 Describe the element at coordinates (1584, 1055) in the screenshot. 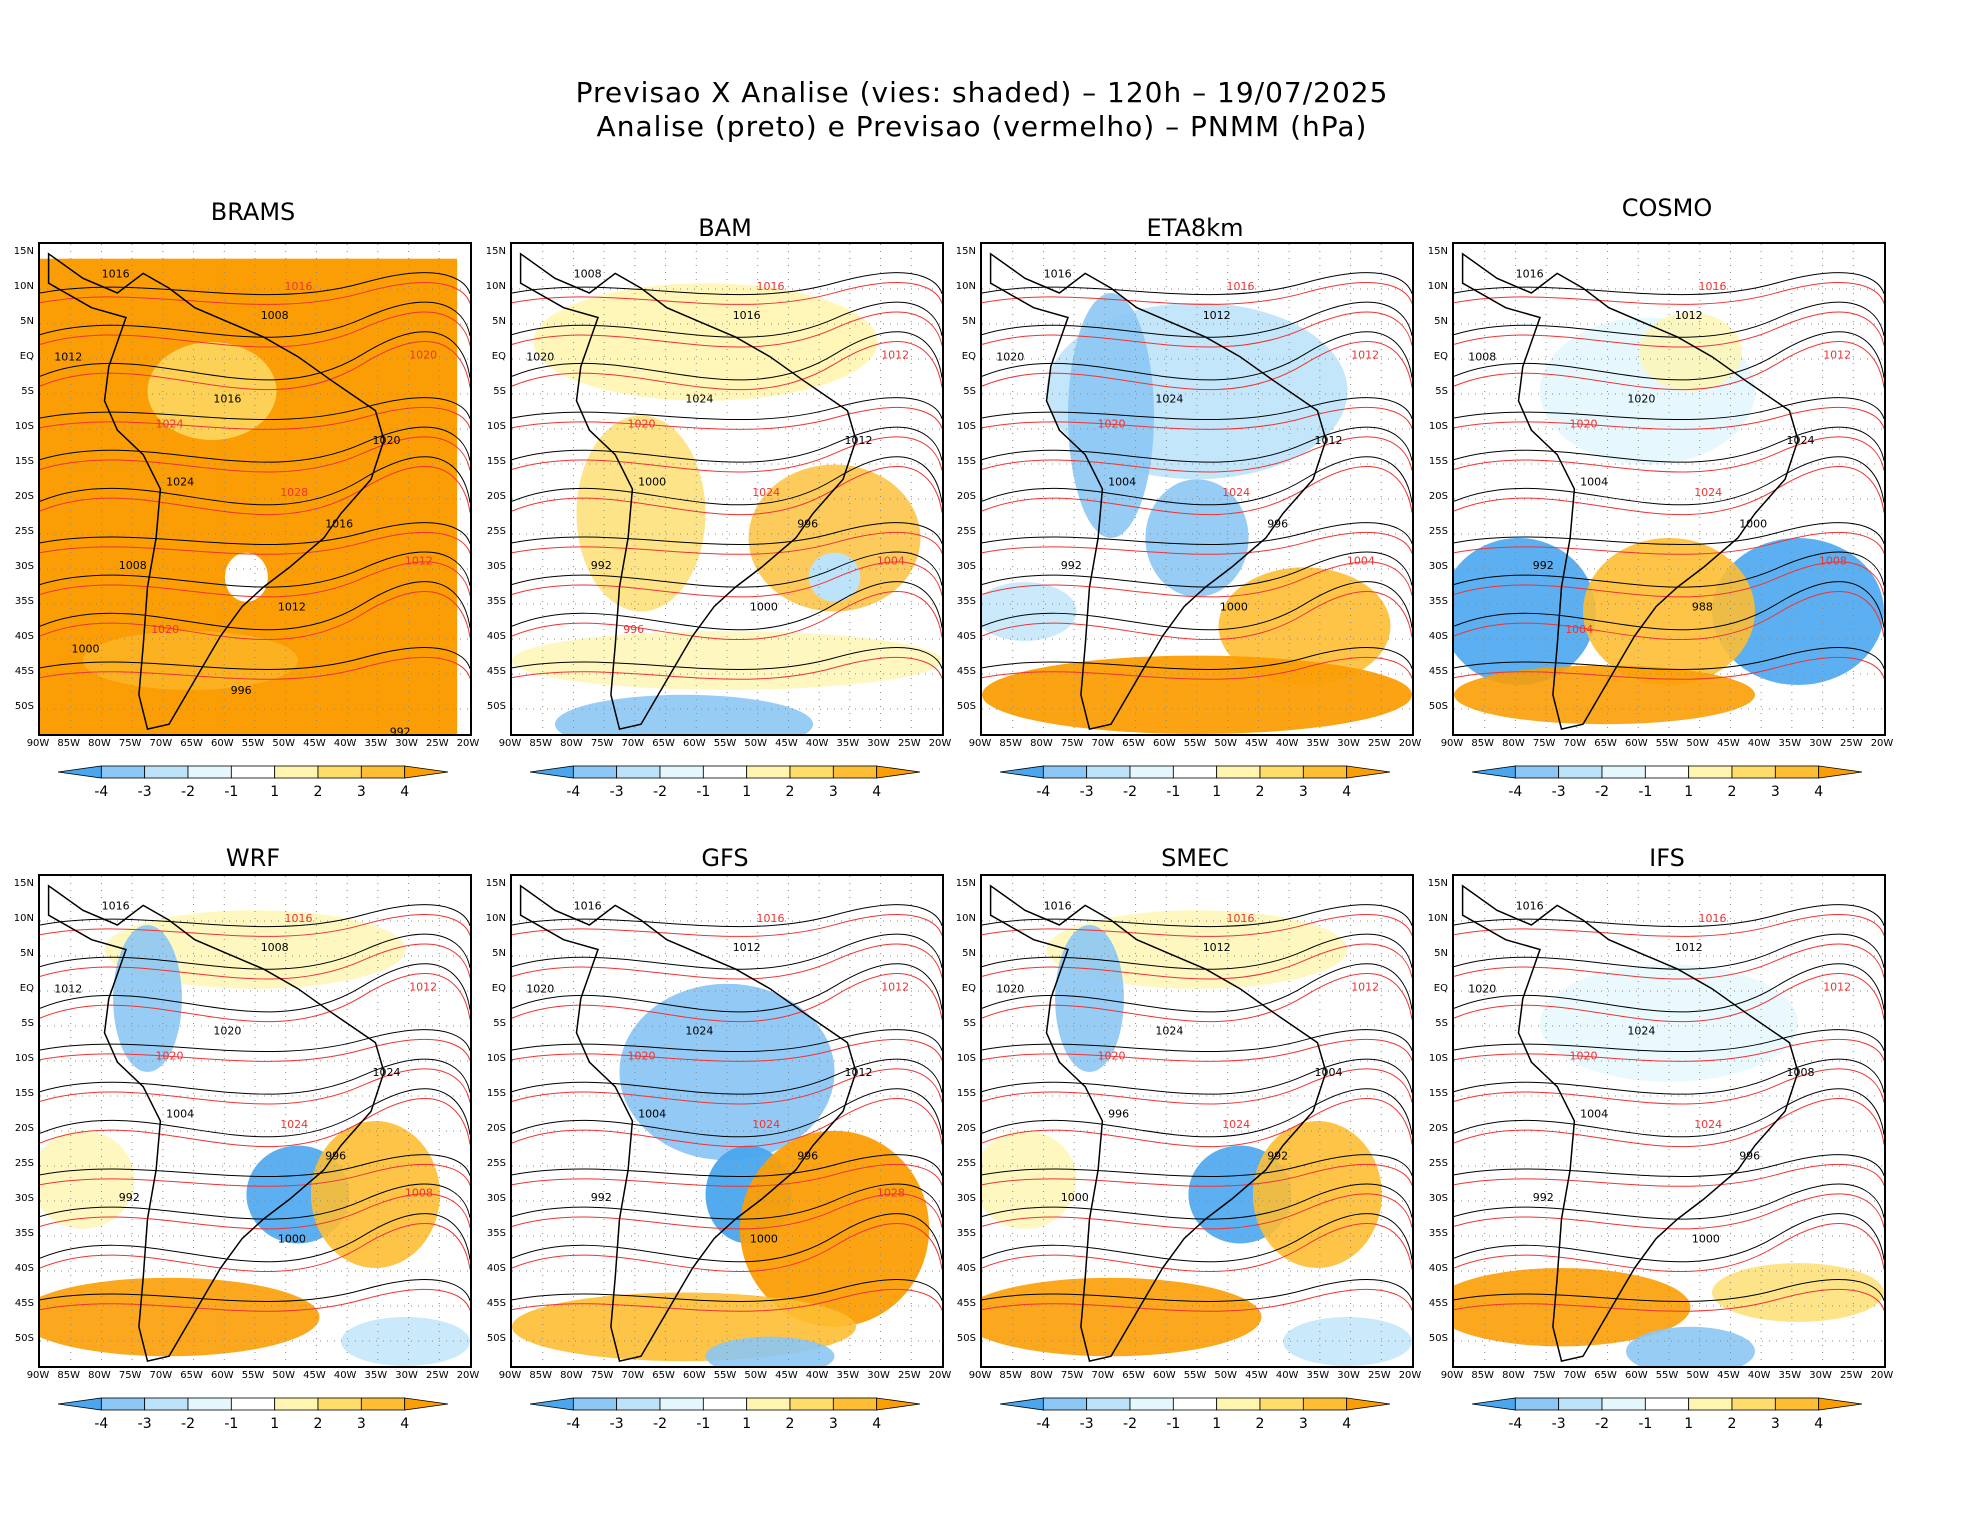

I see `forecast-contour-label: 1020` at that location.